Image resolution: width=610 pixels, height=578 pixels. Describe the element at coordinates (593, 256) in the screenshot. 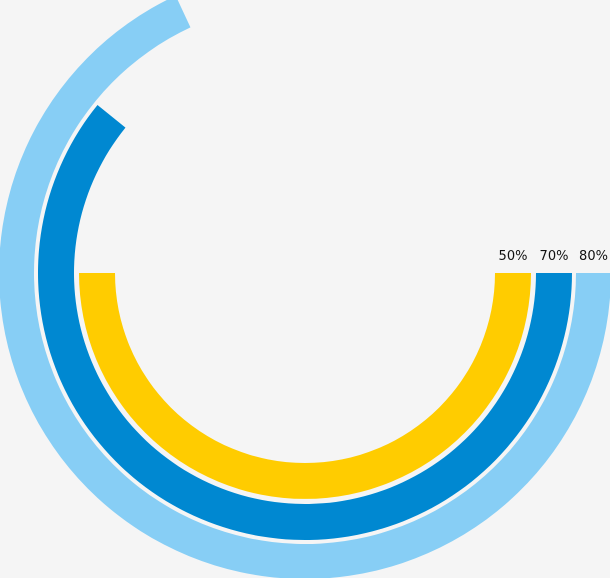

I see `ring-label-80: 80%` at that location.